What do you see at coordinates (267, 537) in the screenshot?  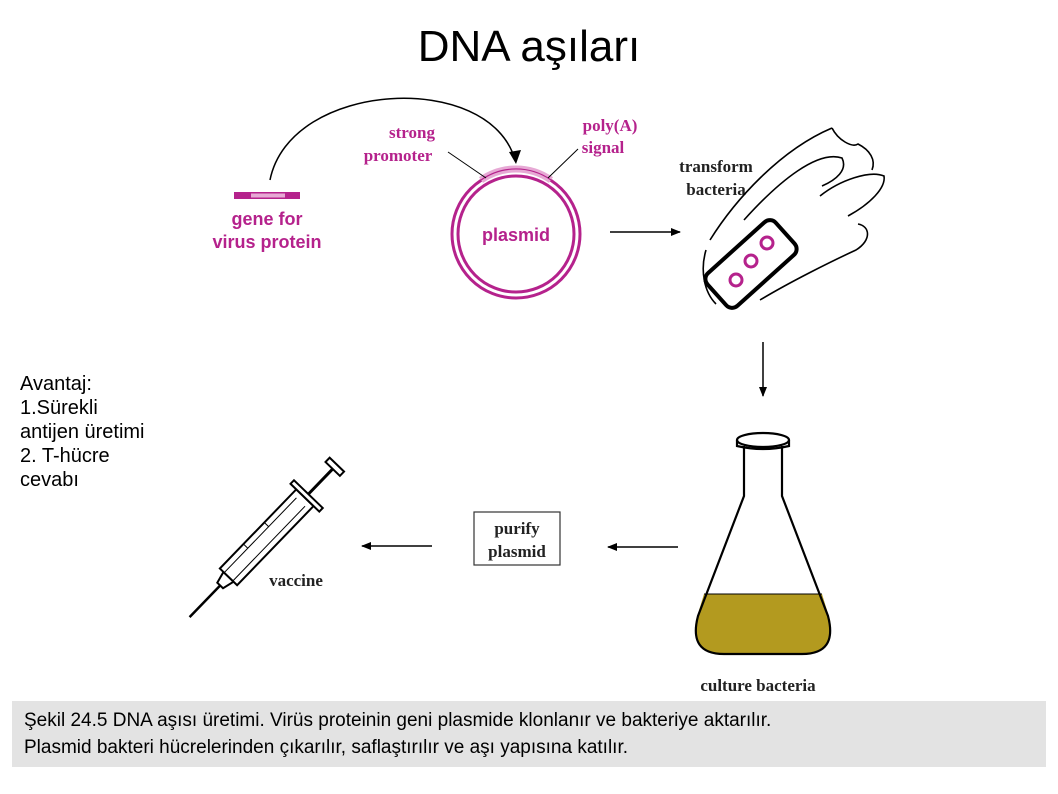 I see `syringe` at bounding box center [267, 537].